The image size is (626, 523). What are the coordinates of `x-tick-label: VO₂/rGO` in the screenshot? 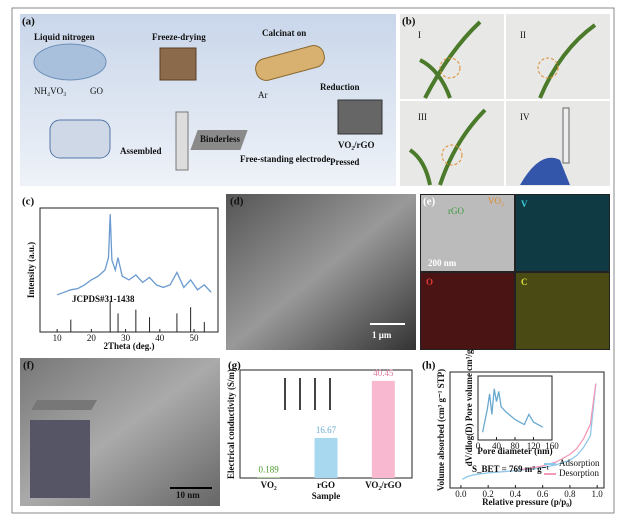 It's located at (383, 485).